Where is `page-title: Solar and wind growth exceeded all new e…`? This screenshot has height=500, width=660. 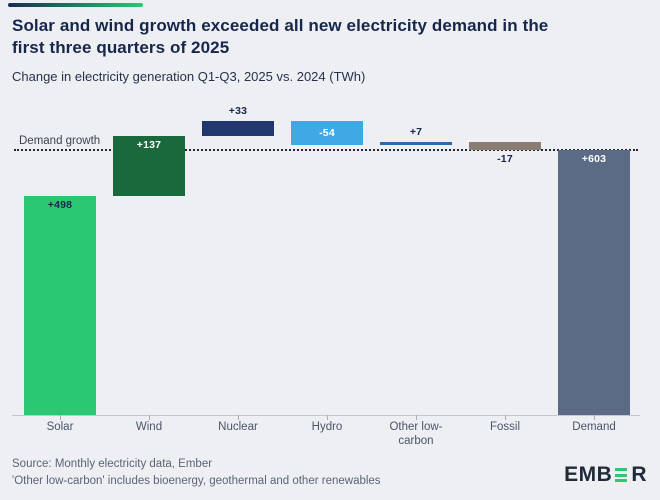
page-title: Solar and wind growth exceeded all new e… is located at coordinates (332, 37).